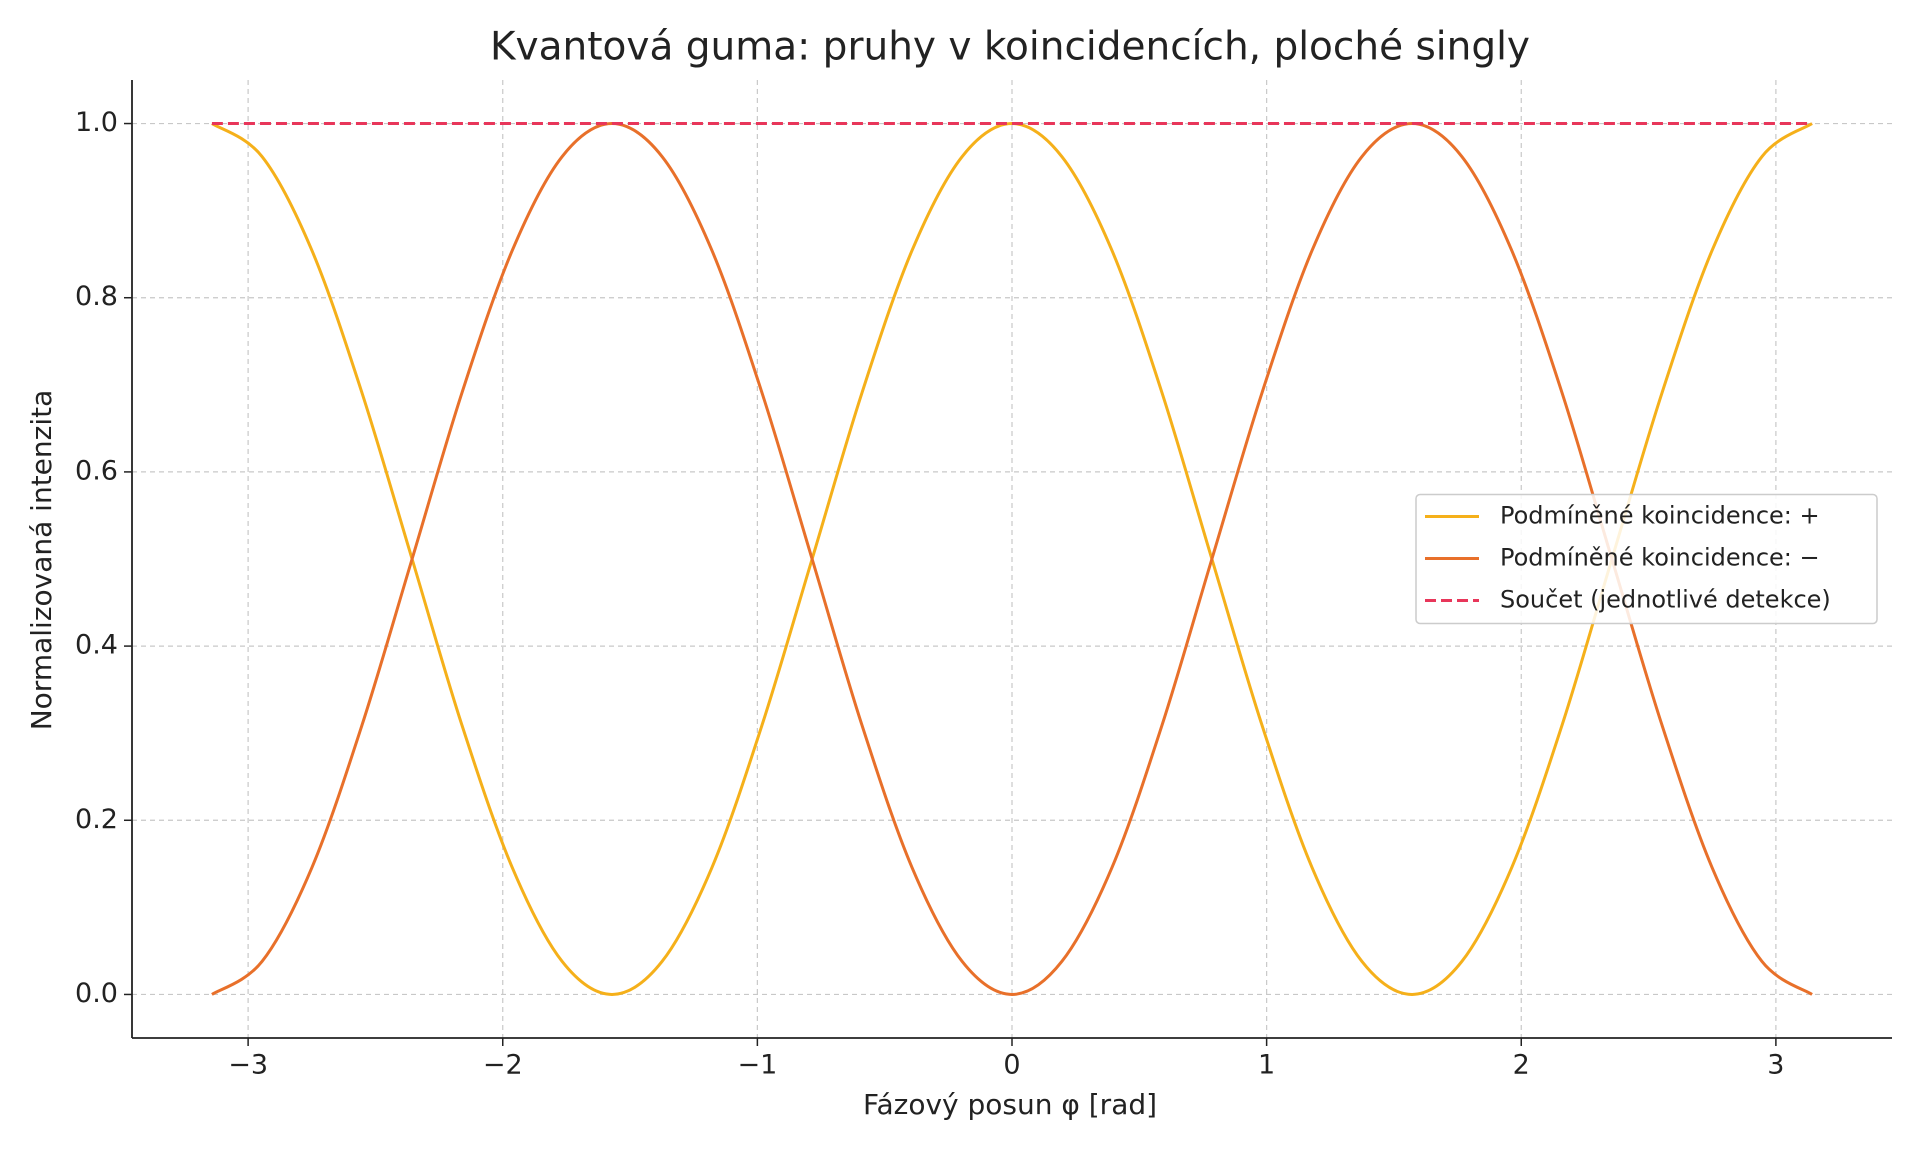 The image size is (1920, 1152). I want to click on x-tick-label: −2, so click(503, 1065).